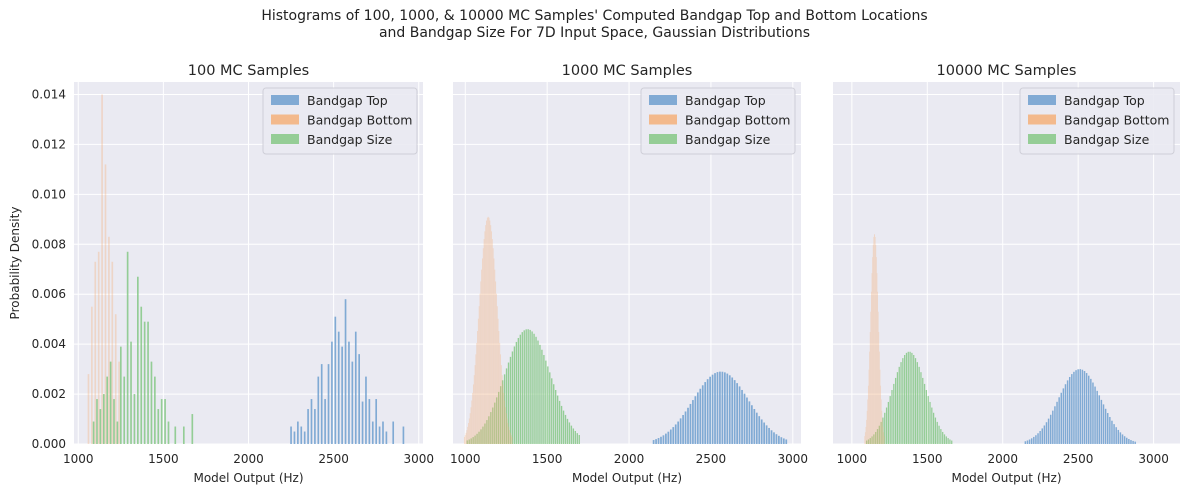 The width and height of the screenshot is (1189, 494). Describe the element at coordinates (350, 139) in the screenshot. I see `legend-label: Bandgap Size` at that location.